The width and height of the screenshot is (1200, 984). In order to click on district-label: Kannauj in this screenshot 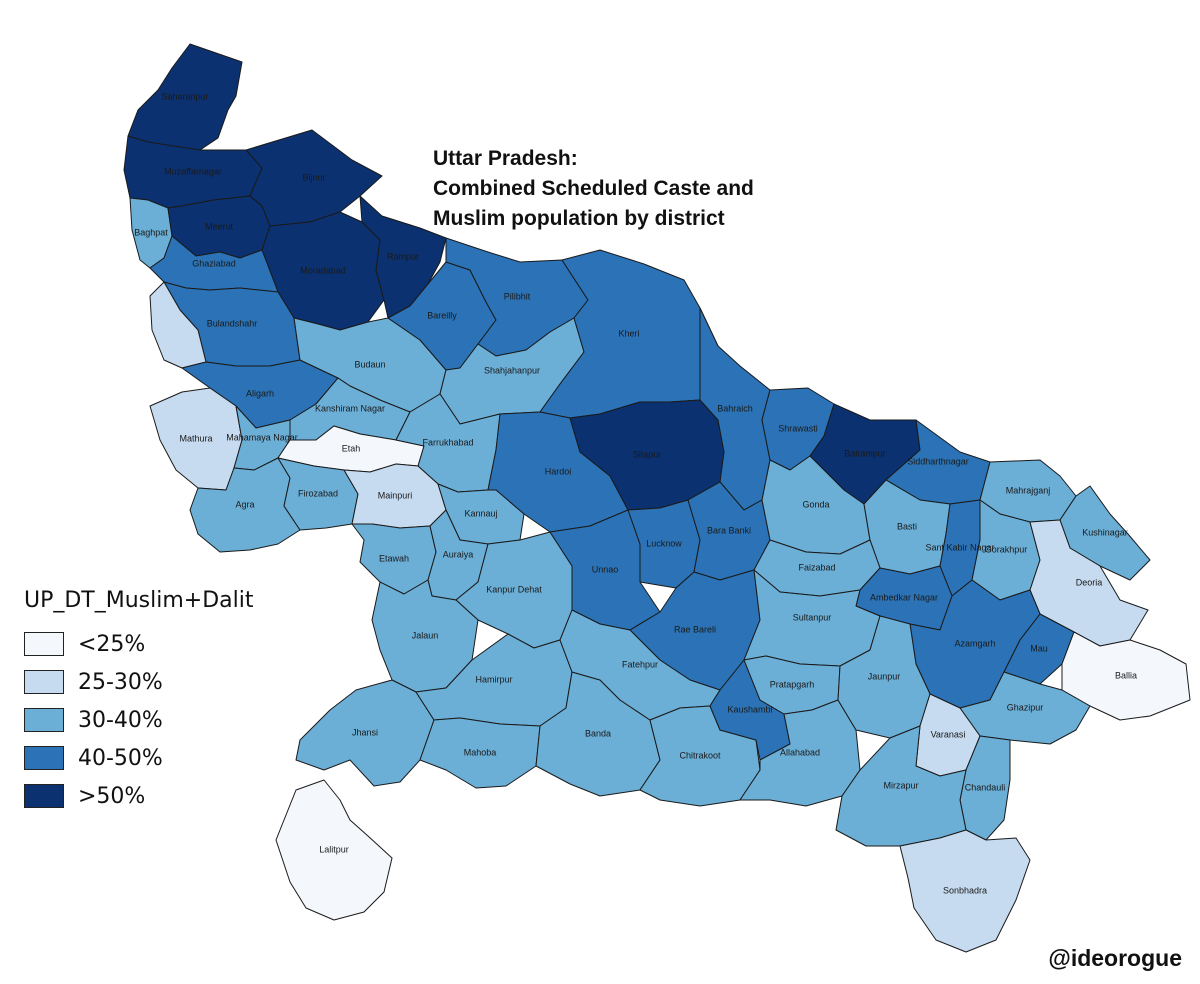, I will do `click(480, 513)`.